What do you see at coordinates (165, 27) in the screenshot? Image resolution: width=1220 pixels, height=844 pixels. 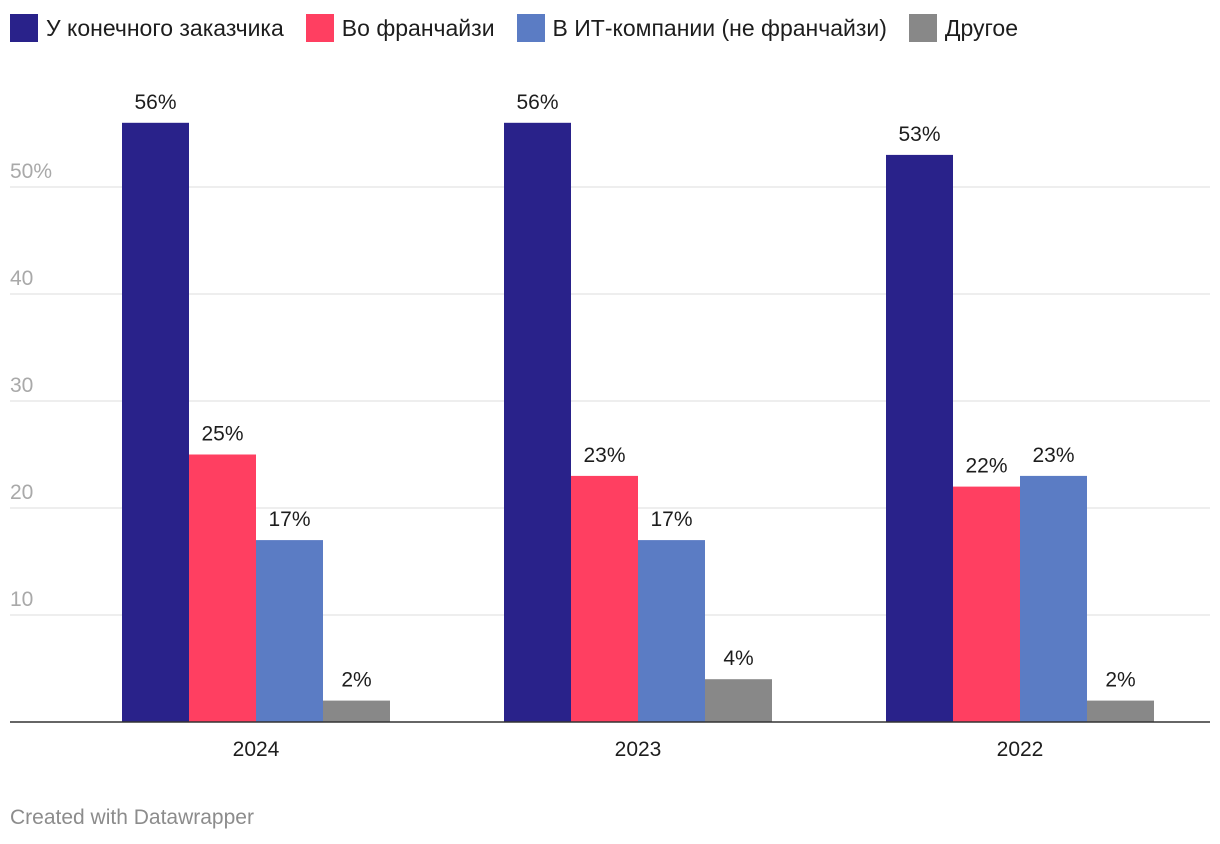 I see `legend-label-end-customer: У конечного заказчика` at bounding box center [165, 27].